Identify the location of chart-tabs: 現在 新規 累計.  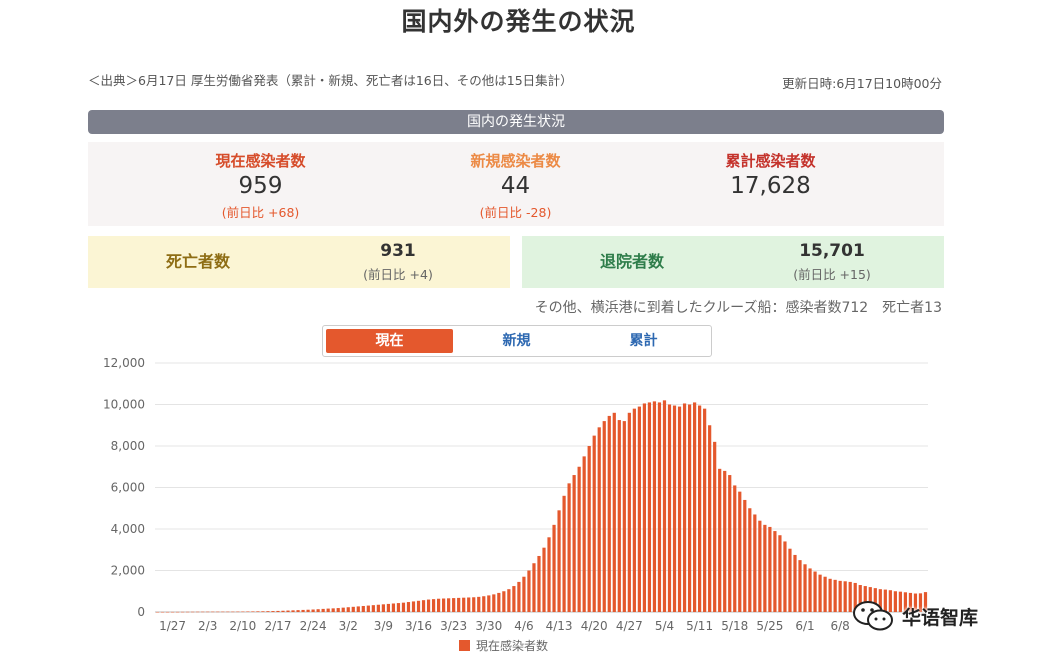
(517, 341).